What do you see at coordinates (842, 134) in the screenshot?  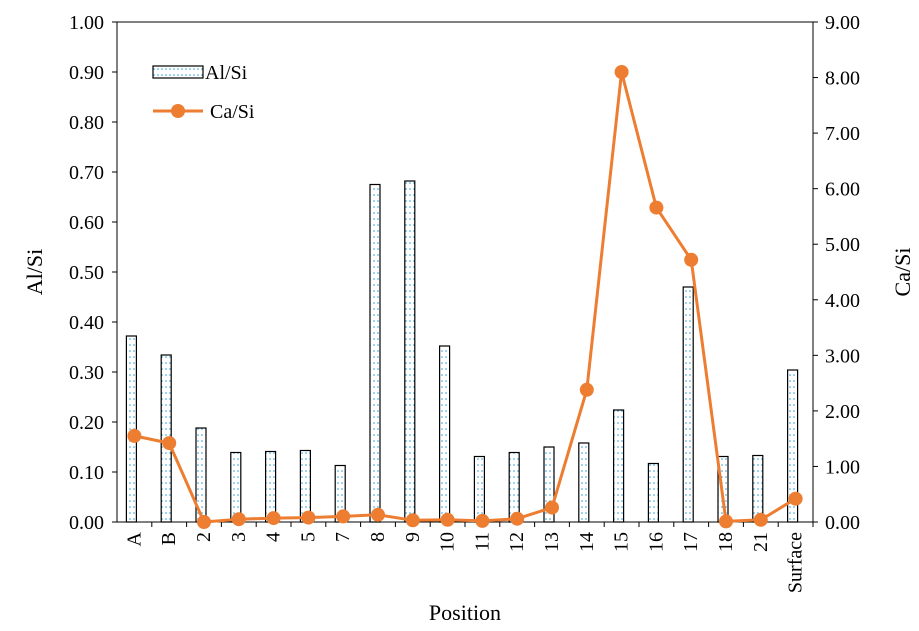 I see `y-right-tick-label: 7.00` at bounding box center [842, 134].